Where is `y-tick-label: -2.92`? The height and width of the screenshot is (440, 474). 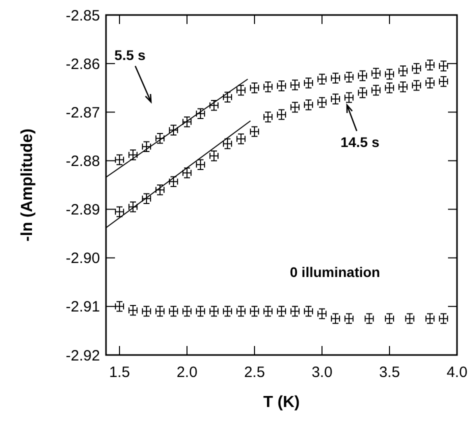 y-tick-label: -2.92 is located at coordinates (83, 355).